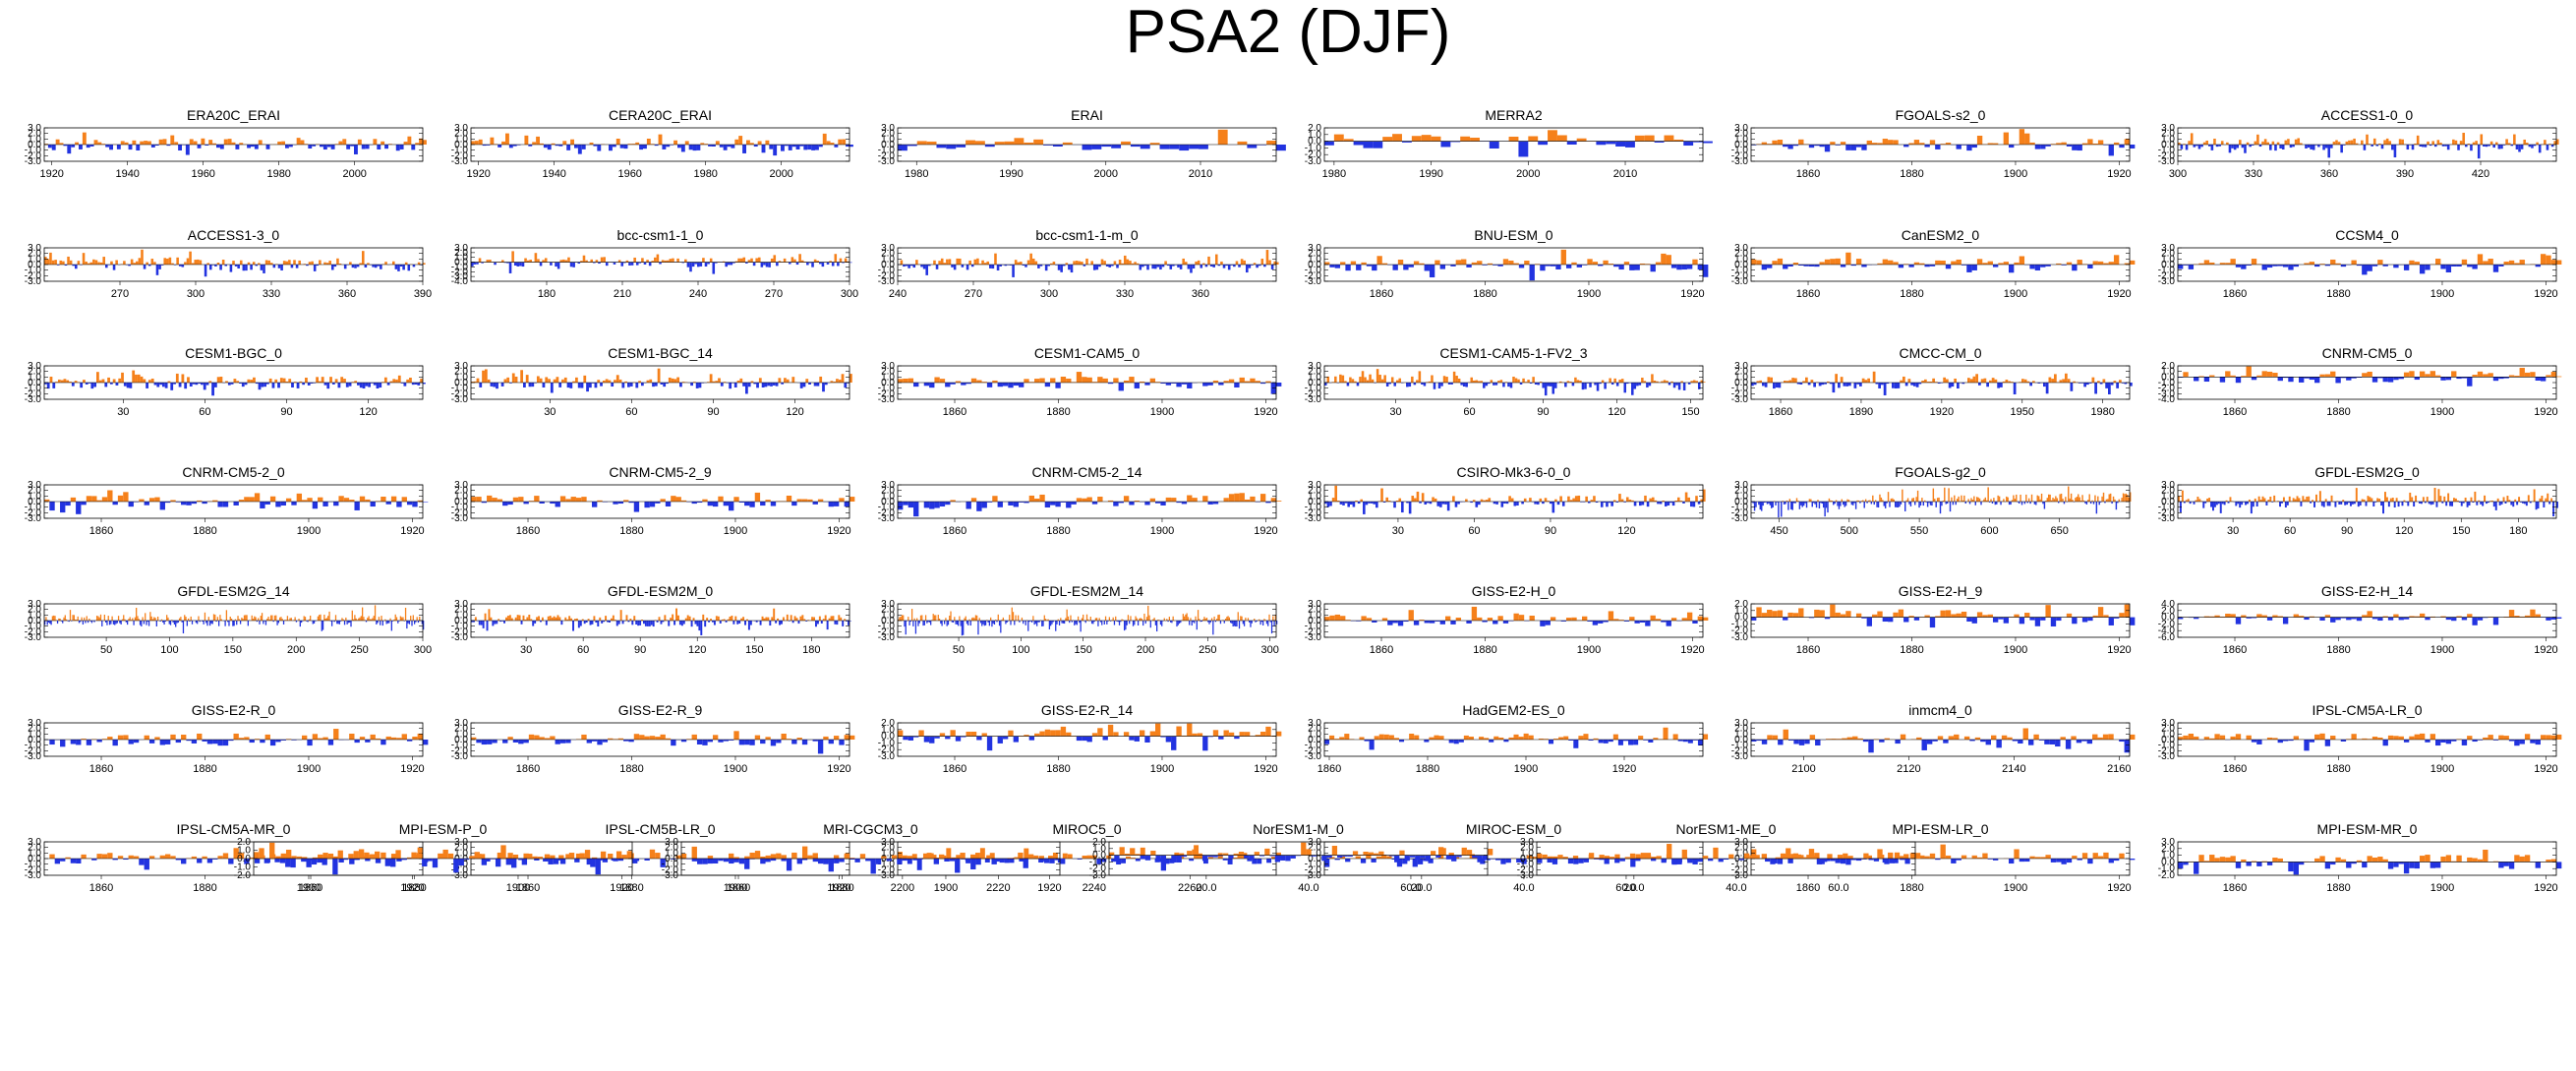 This screenshot has height=1071, width=2576. Describe the element at coordinates (631, 412) in the screenshot. I see `x-tick-label: 60` at that location.